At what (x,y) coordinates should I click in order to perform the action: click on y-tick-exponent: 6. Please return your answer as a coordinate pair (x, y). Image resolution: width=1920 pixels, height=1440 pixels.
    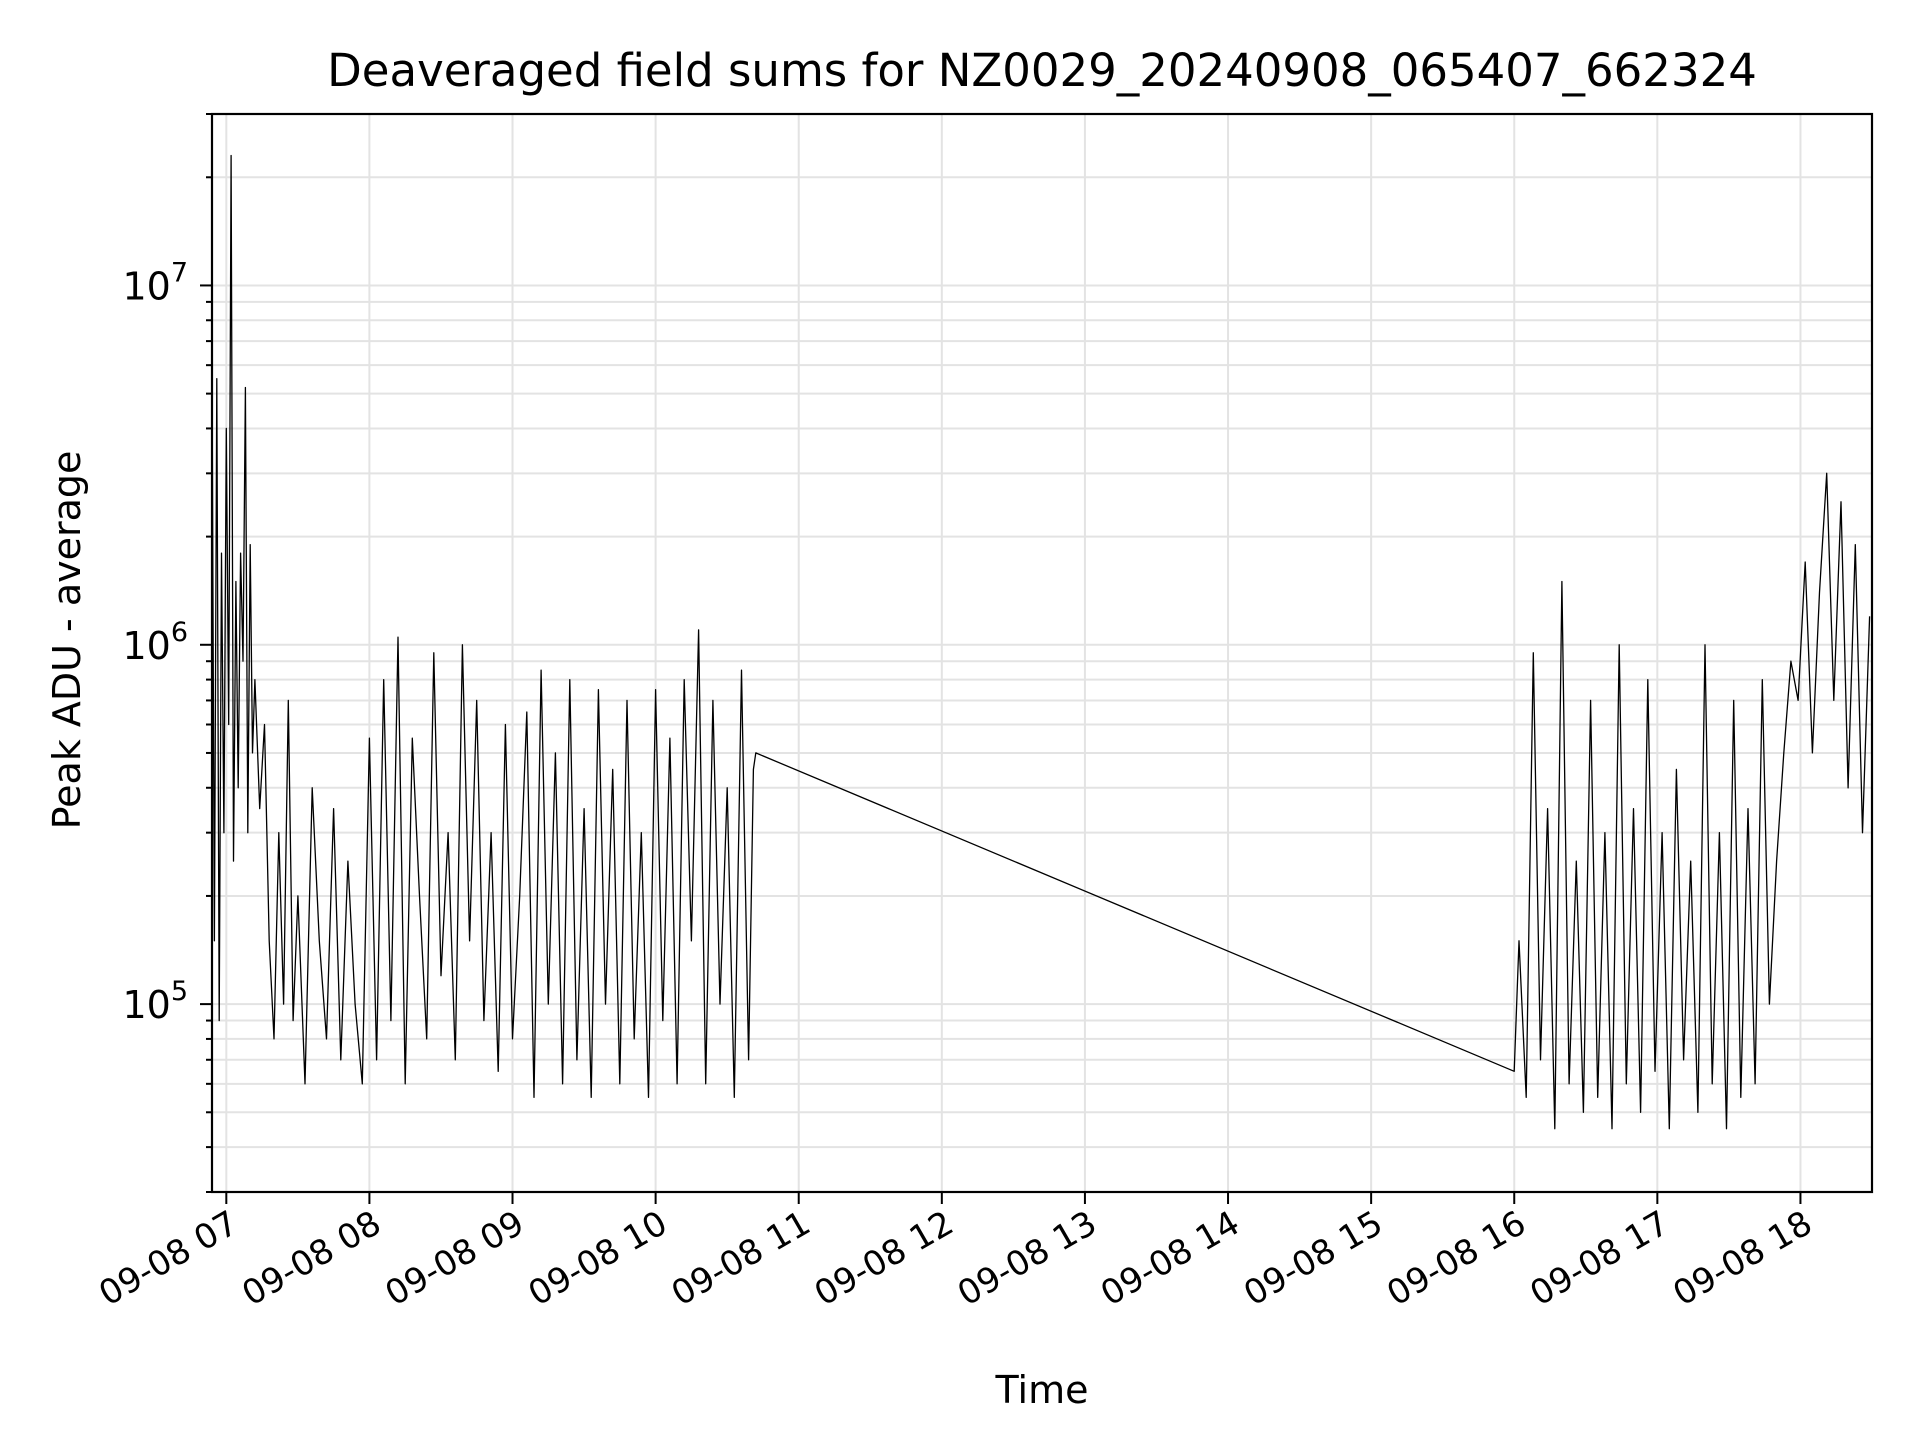
    Looking at the image, I should click on (179, 632).